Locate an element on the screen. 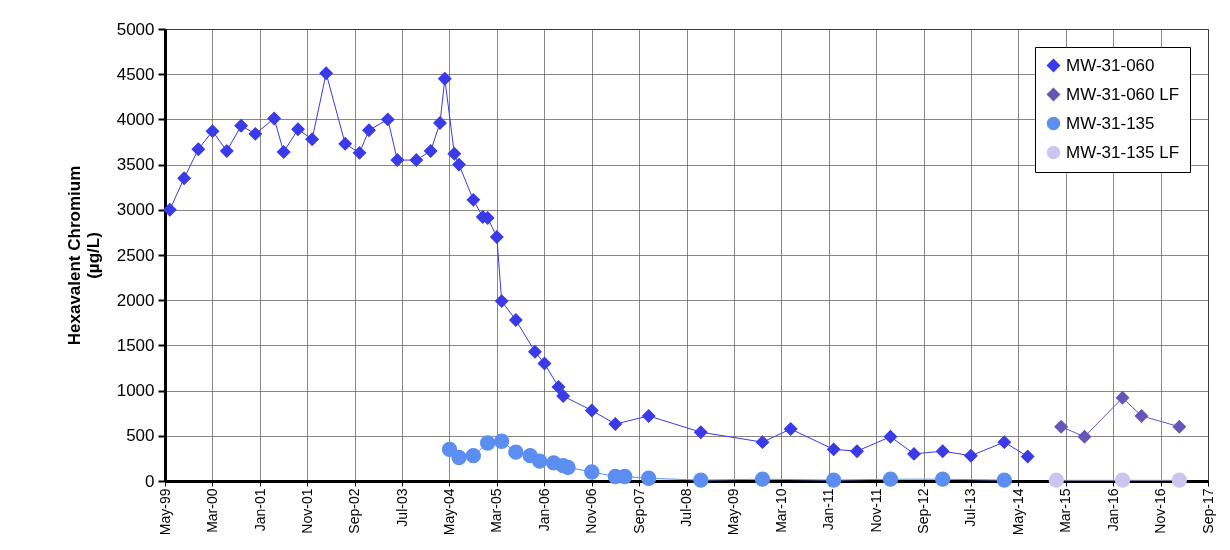  y-tick-label: 3000 is located at coordinates (135, 210).